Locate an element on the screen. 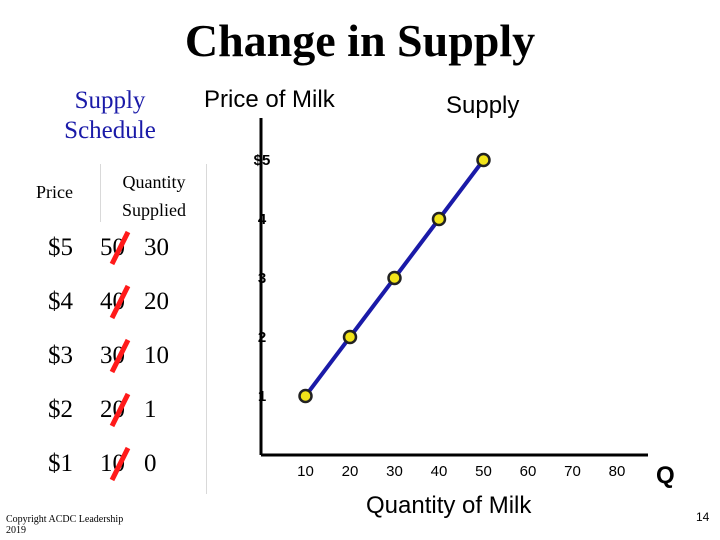 The width and height of the screenshot is (720, 540). row-new-quantity: 20 is located at coordinates (156, 301).